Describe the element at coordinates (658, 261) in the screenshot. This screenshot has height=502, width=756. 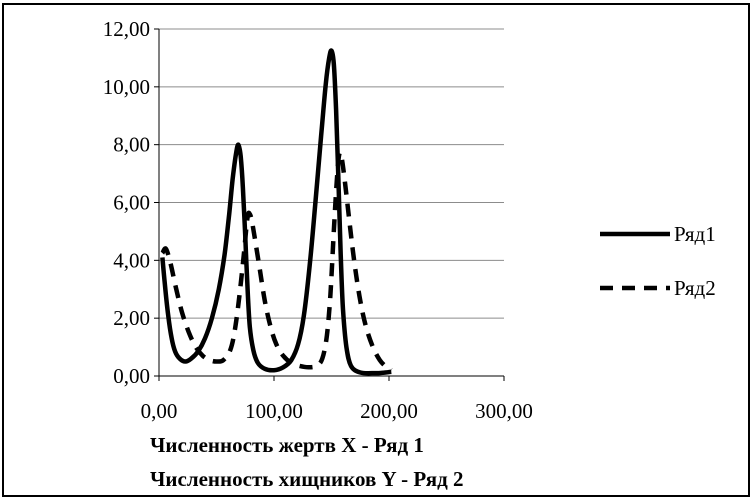
I see `legend: Ряд1 Ряд2` at that location.